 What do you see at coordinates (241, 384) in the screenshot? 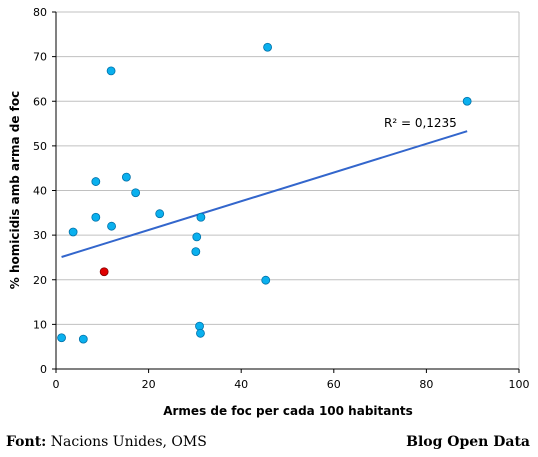
I see `x-tick-label: 40` at bounding box center [241, 384].